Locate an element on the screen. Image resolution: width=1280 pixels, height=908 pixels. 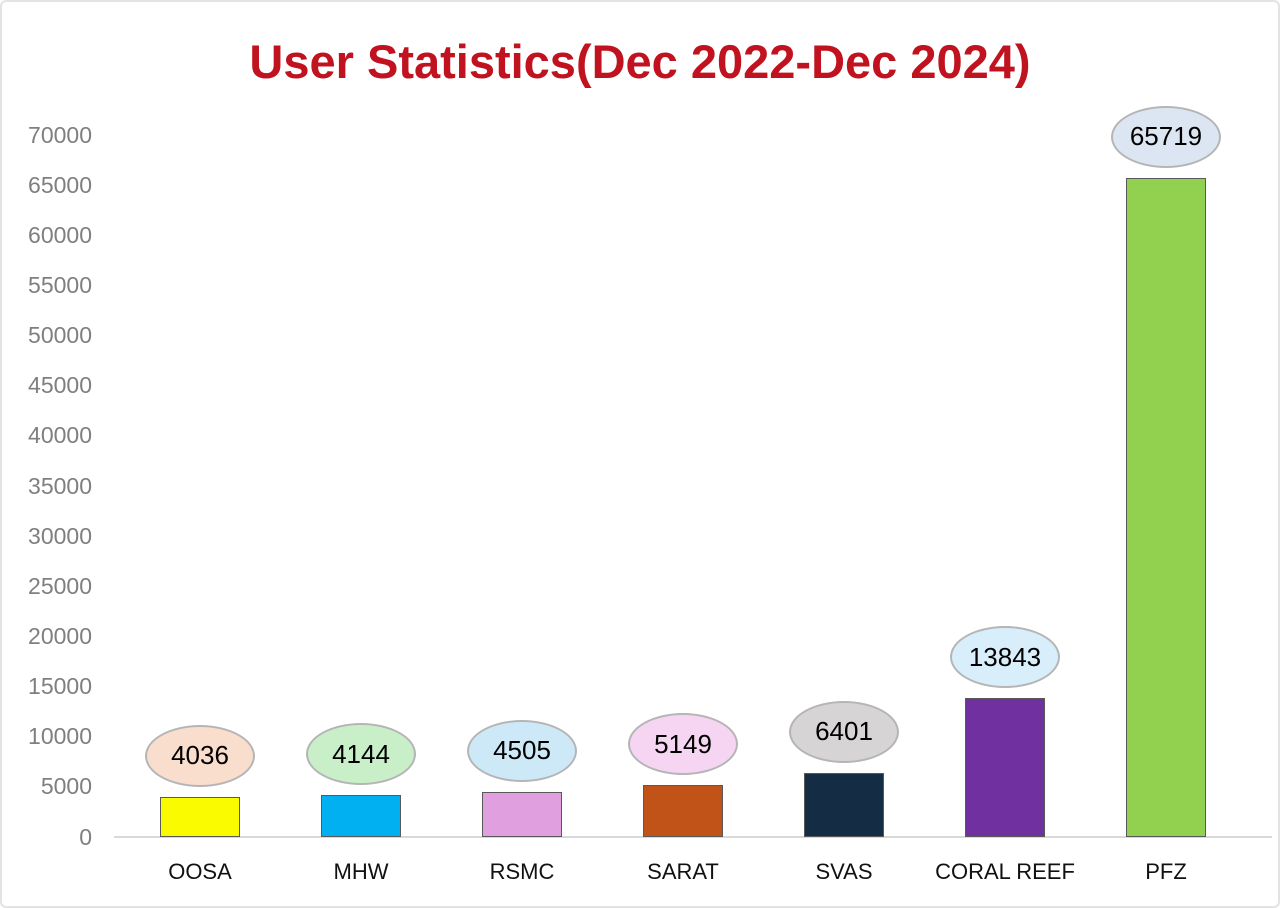
value-callout: 13843 is located at coordinates (1005, 657).